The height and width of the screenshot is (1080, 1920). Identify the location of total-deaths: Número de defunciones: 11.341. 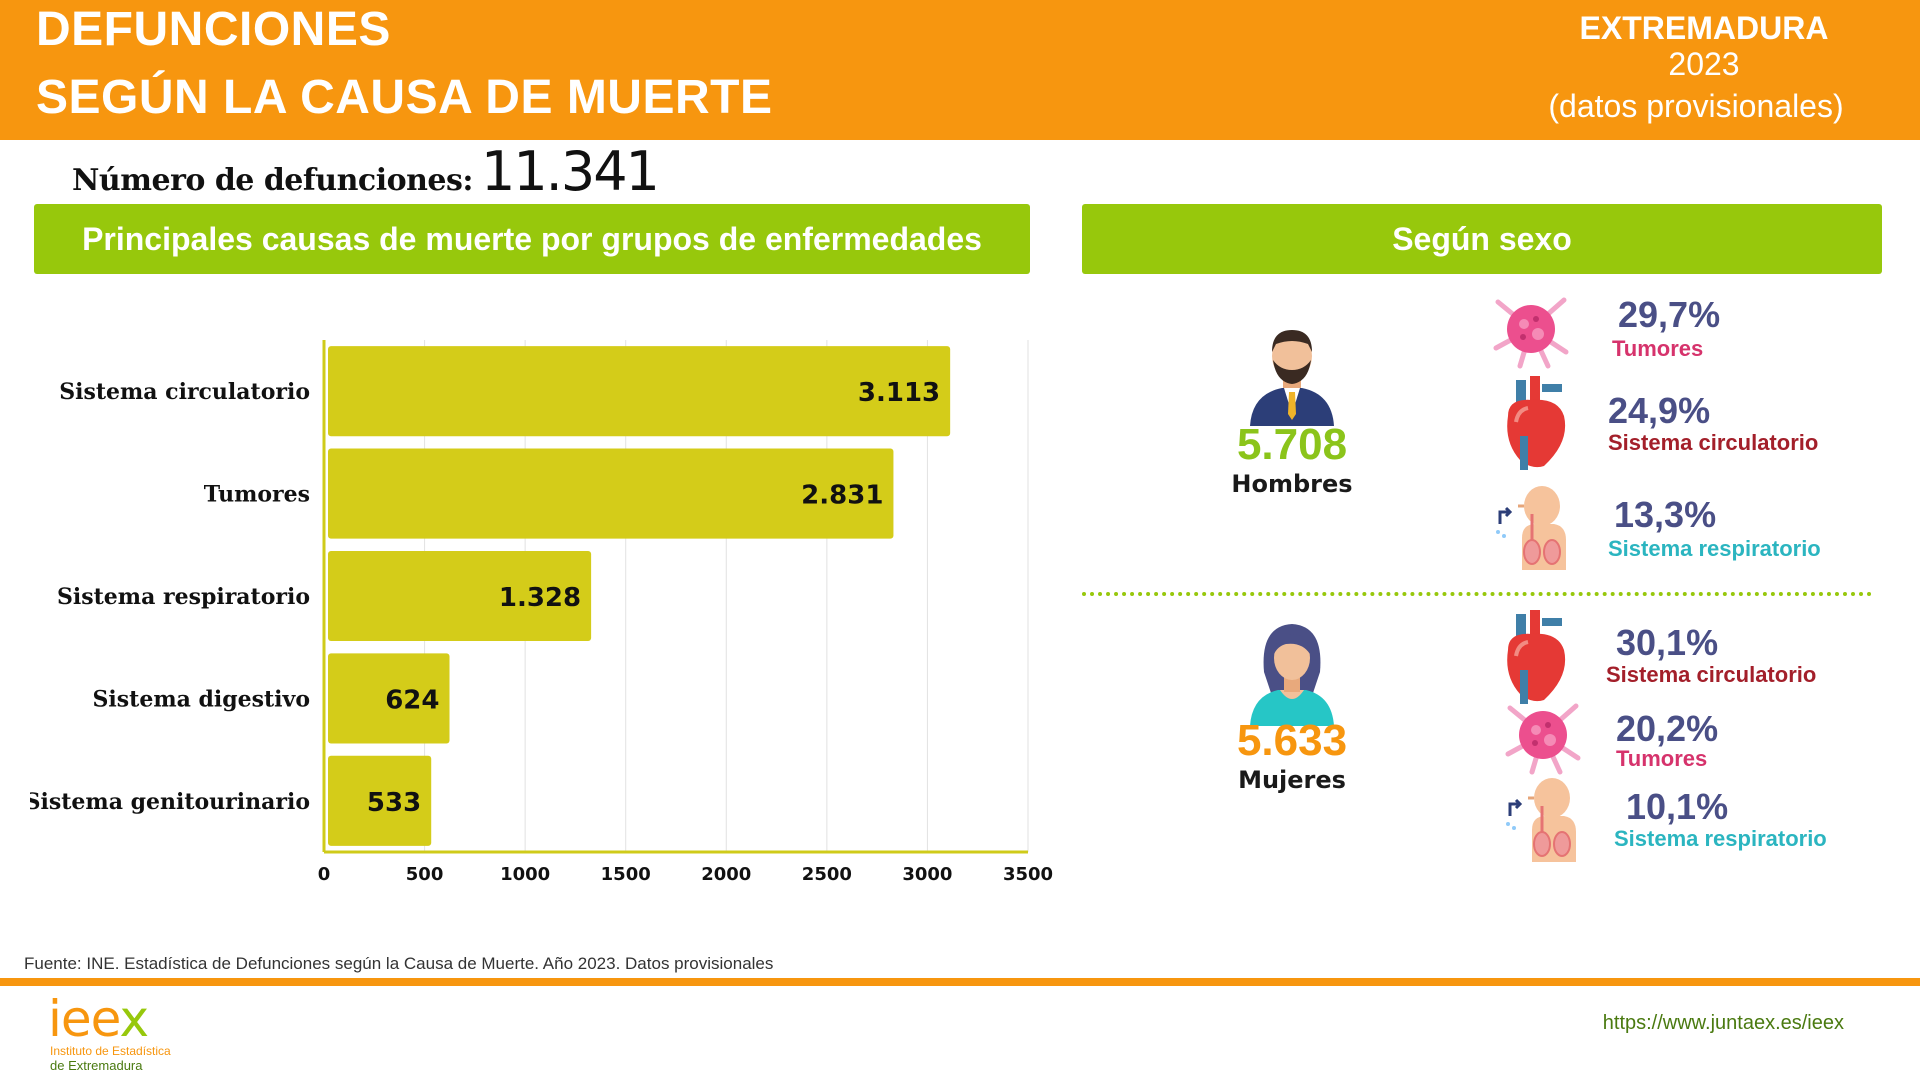
(366, 171).